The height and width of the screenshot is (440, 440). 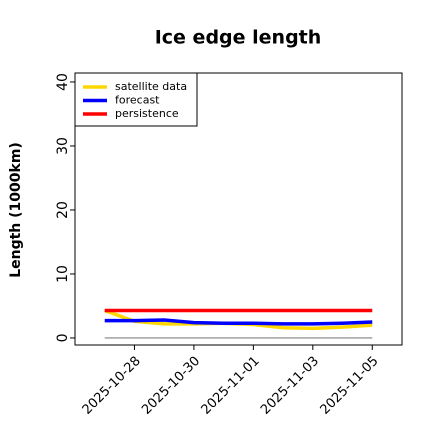 What do you see at coordinates (137, 100) in the screenshot?
I see `legend-label: forecast` at bounding box center [137, 100].